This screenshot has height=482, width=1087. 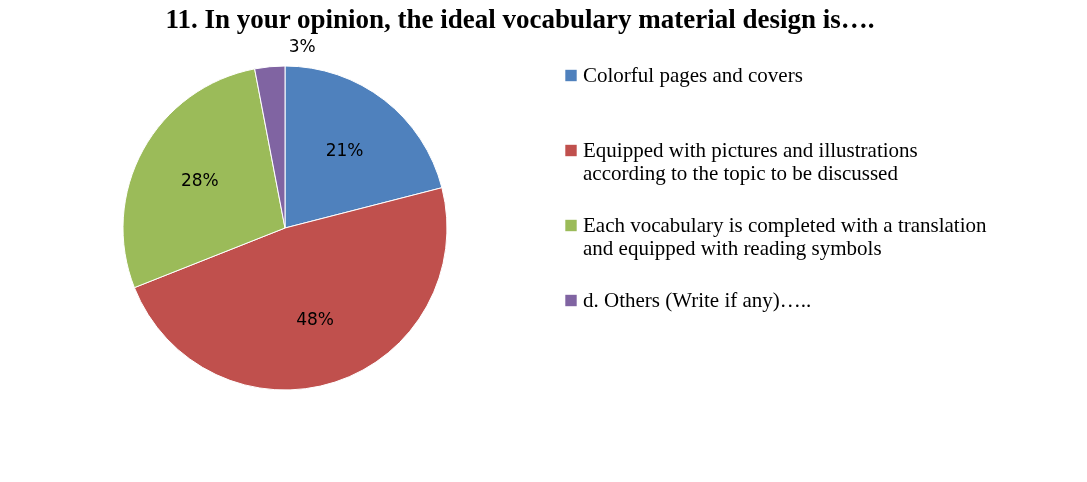 I want to click on data-label: 3%, so click(x=302, y=45).